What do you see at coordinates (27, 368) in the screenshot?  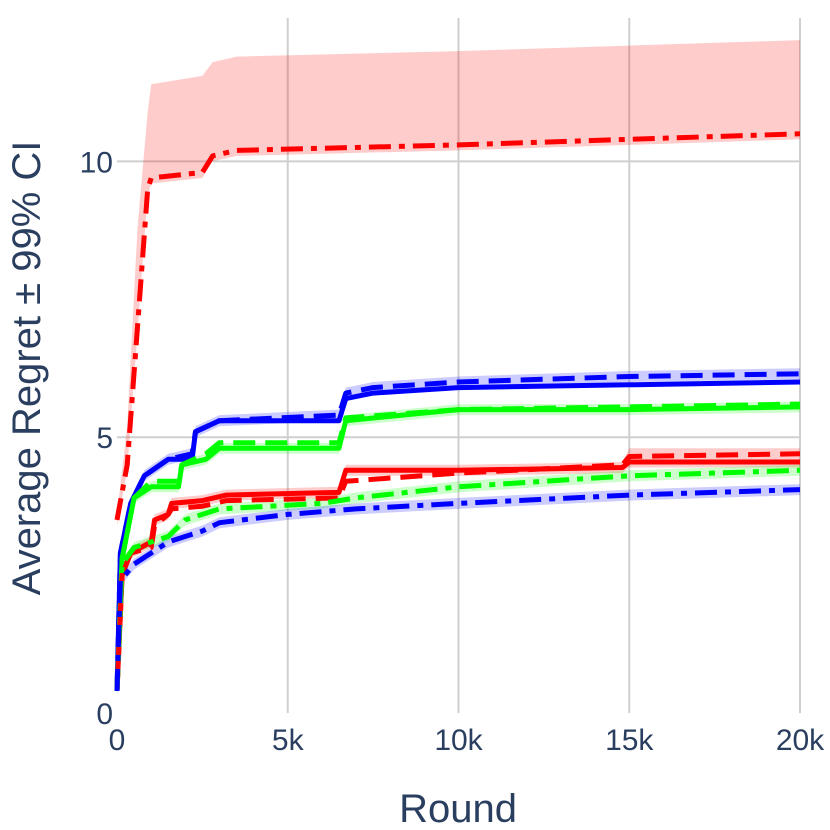 I see `y-axis-title: Average Regret ± 99% CI` at bounding box center [27, 368].